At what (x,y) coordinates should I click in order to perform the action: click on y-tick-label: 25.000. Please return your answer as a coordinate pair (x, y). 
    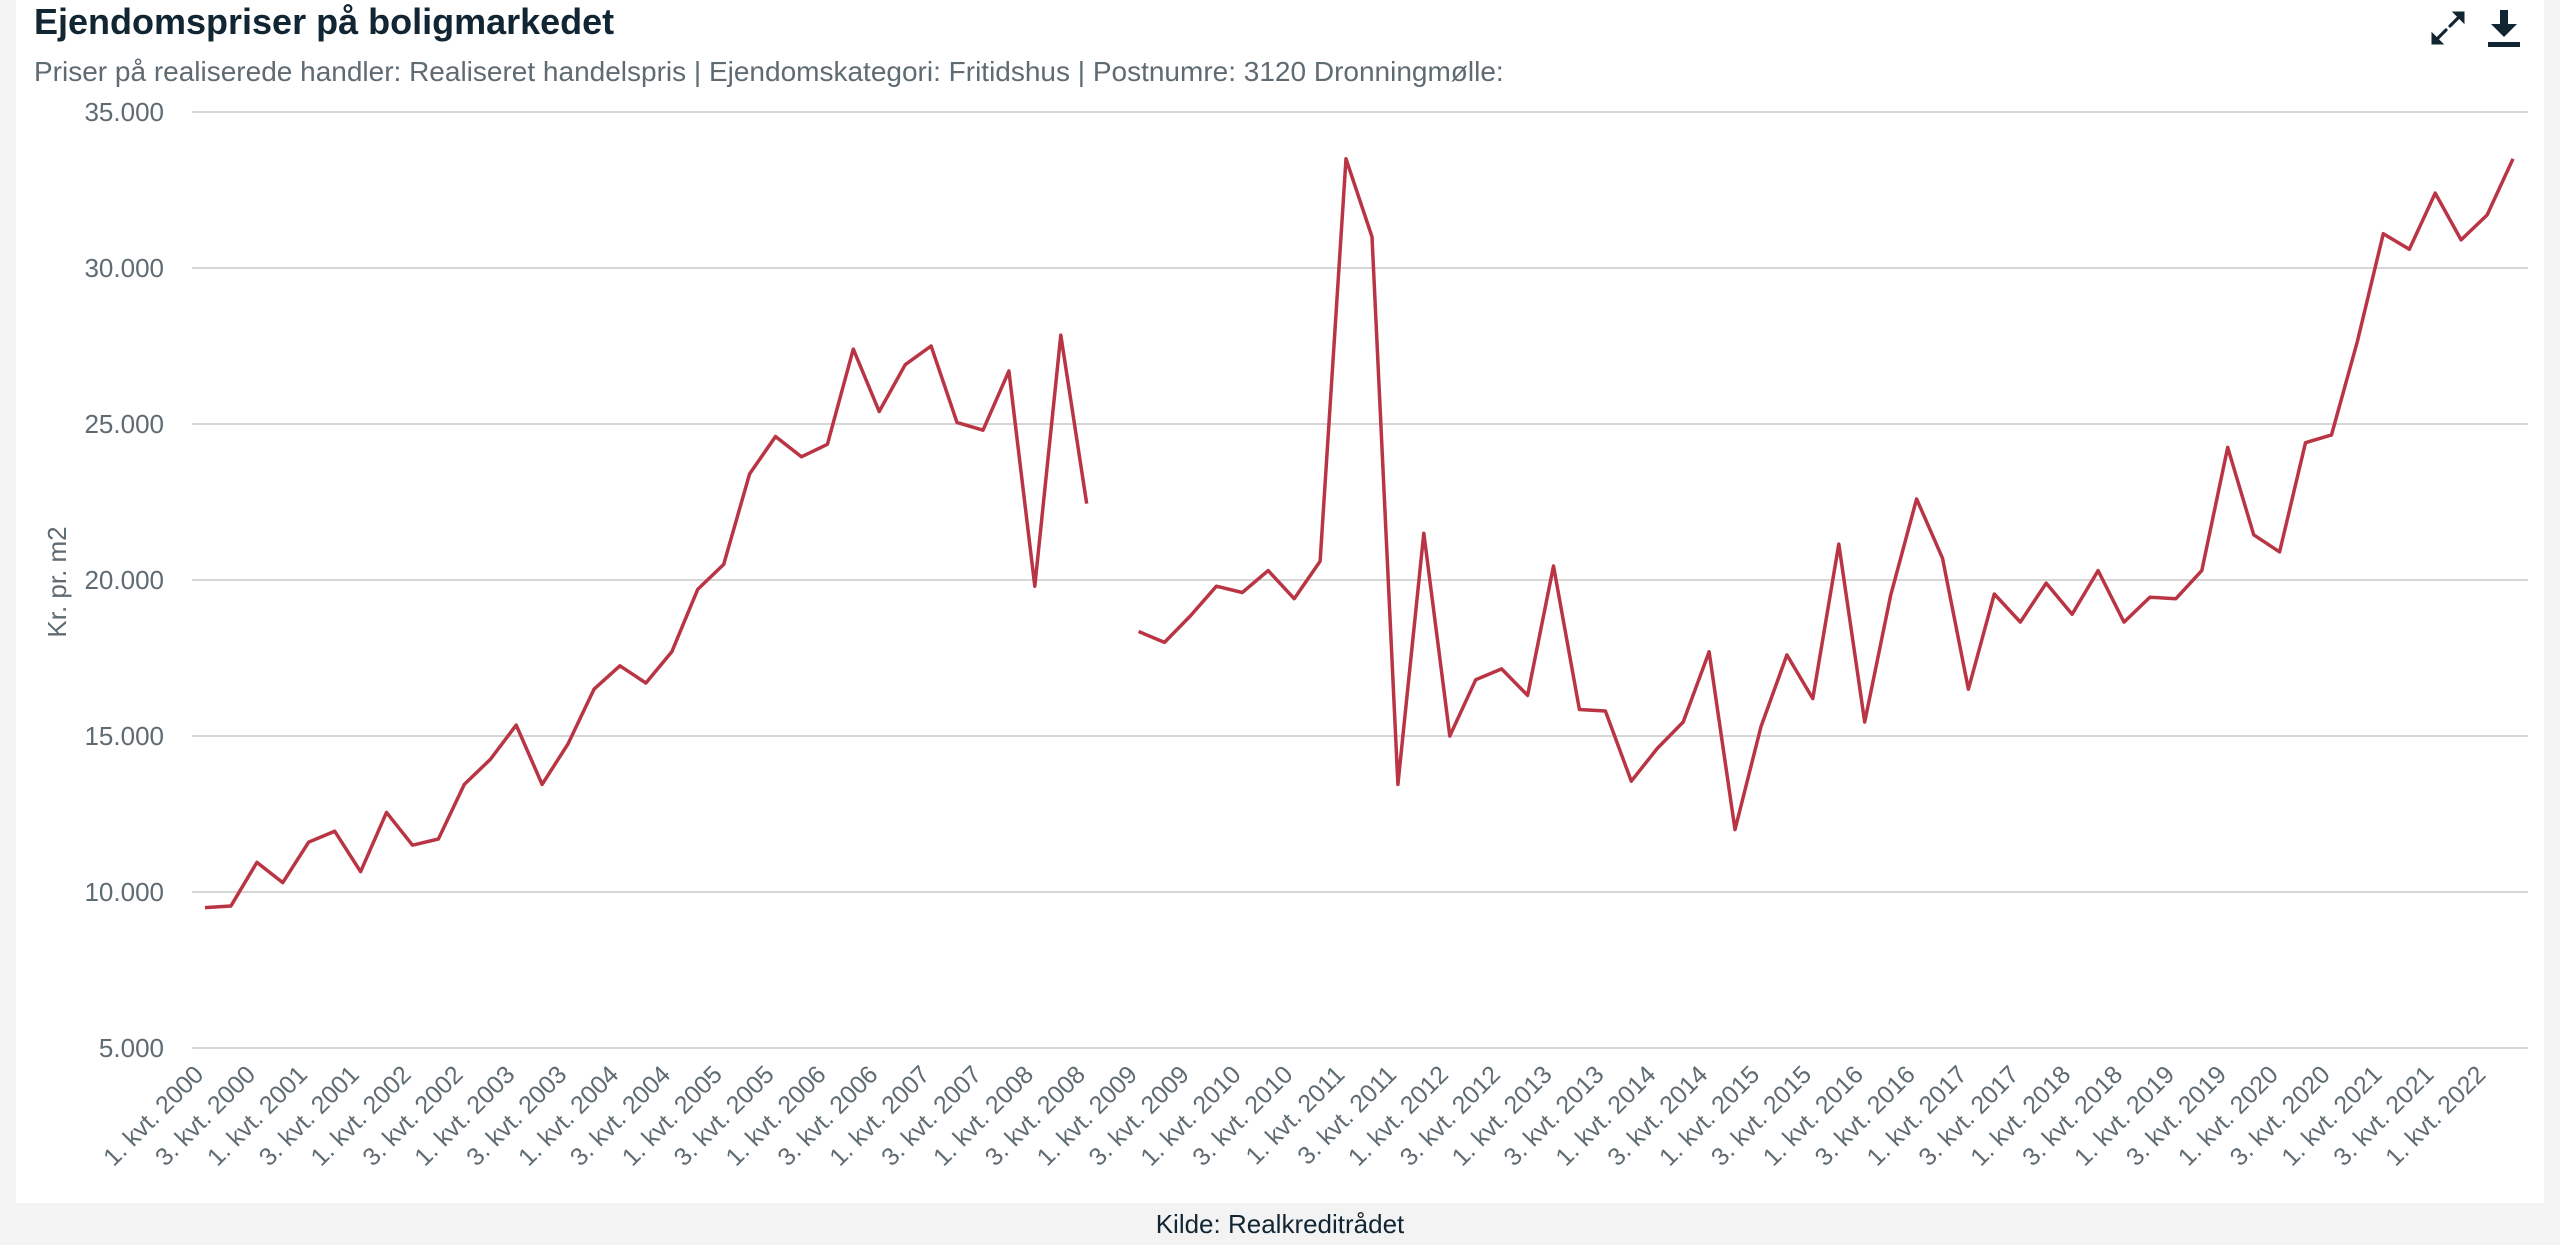
    Looking at the image, I should click on (124, 424).